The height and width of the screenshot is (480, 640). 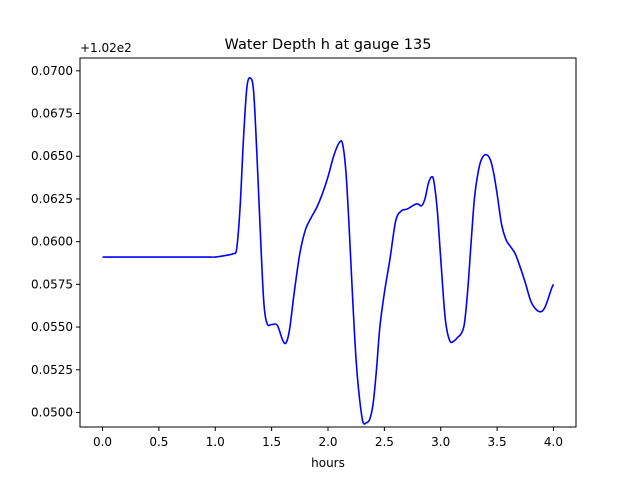 What do you see at coordinates (106, 48) in the screenshot?
I see `y-offset-label: +1.02e2` at bounding box center [106, 48].